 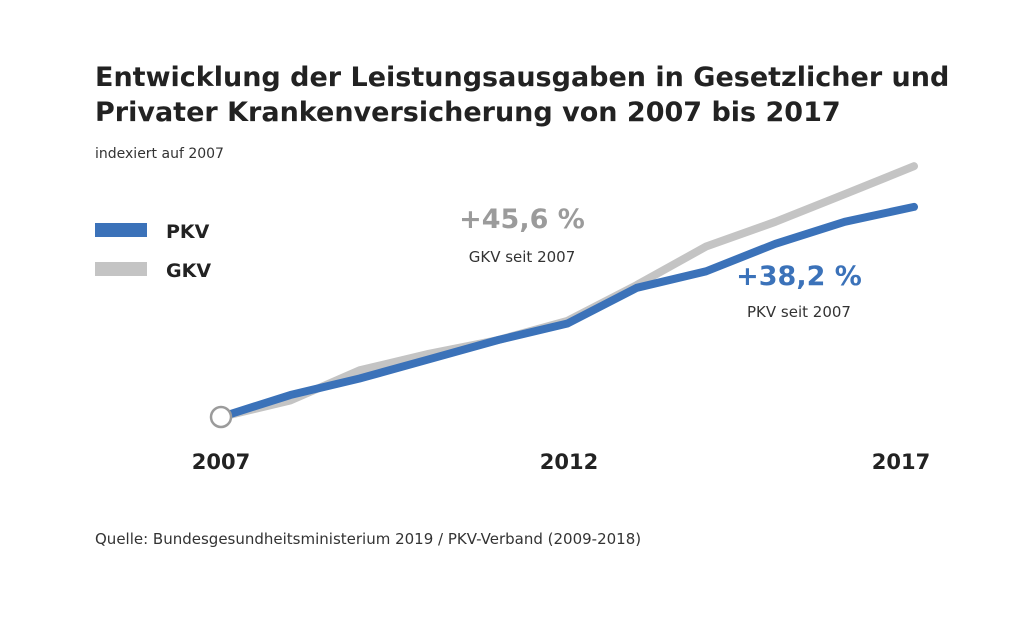 What do you see at coordinates (901, 462) in the screenshot?
I see `x-tick-2017: 2017` at bounding box center [901, 462].